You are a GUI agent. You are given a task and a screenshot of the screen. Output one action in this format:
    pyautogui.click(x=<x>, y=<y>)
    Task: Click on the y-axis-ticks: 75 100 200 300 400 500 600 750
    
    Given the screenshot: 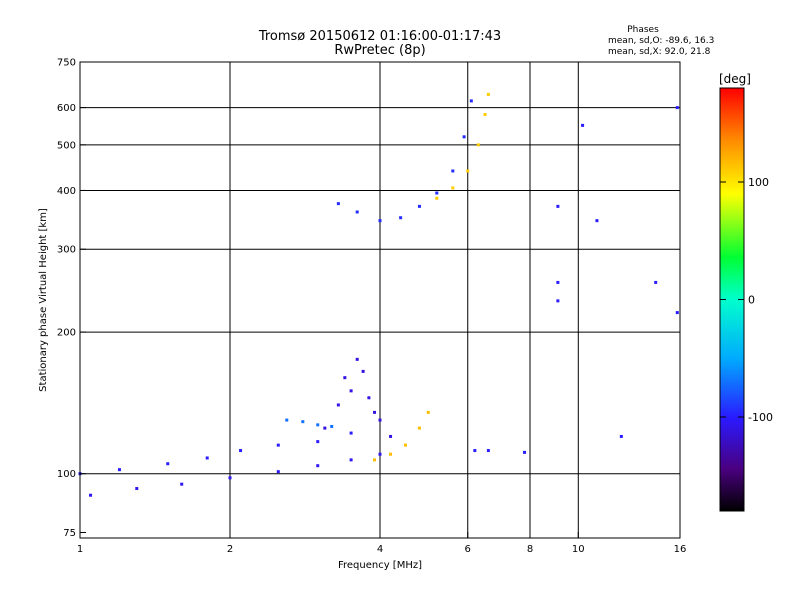 What is the action you would take?
    pyautogui.click(x=71, y=298)
    